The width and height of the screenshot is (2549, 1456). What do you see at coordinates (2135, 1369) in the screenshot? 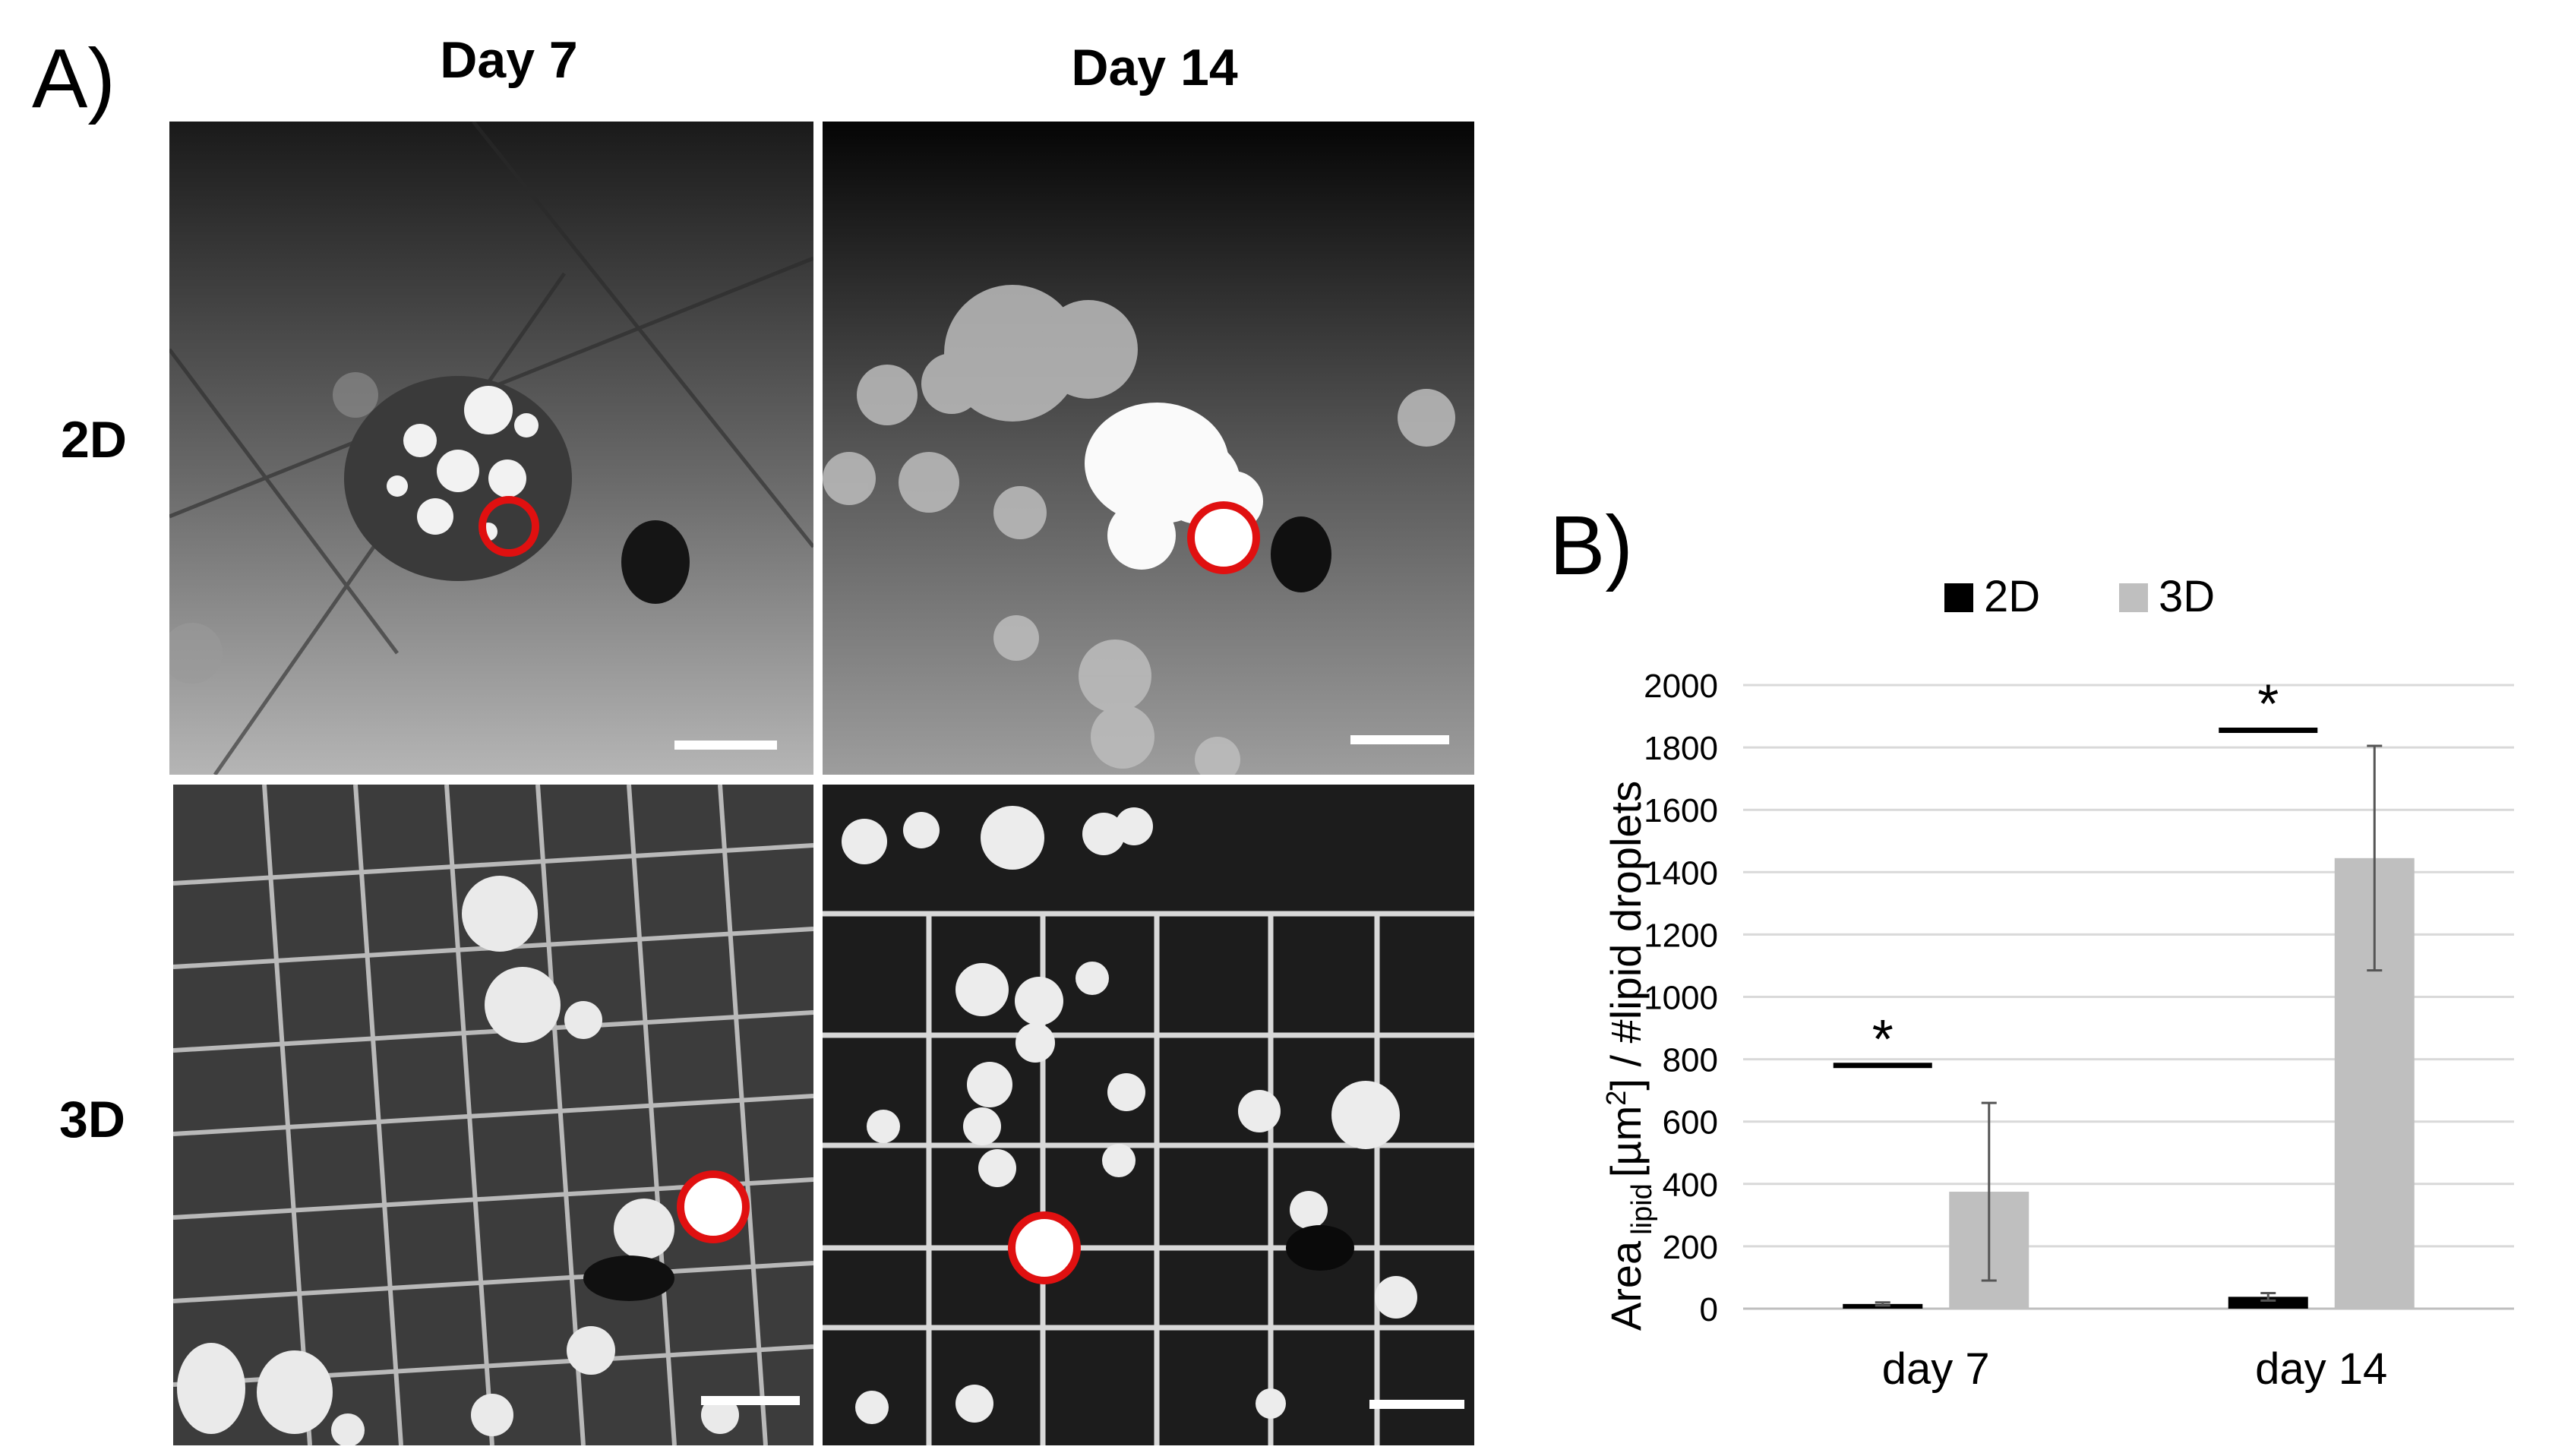
I see `x-tick-labels: day 7 day 14` at bounding box center [2135, 1369].